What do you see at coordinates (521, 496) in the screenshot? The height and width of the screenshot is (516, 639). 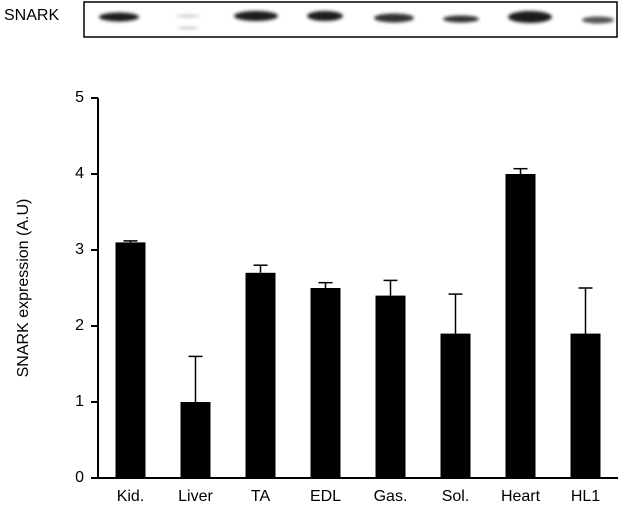 I see `x-tick-label: Heart` at bounding box center [521, 496].